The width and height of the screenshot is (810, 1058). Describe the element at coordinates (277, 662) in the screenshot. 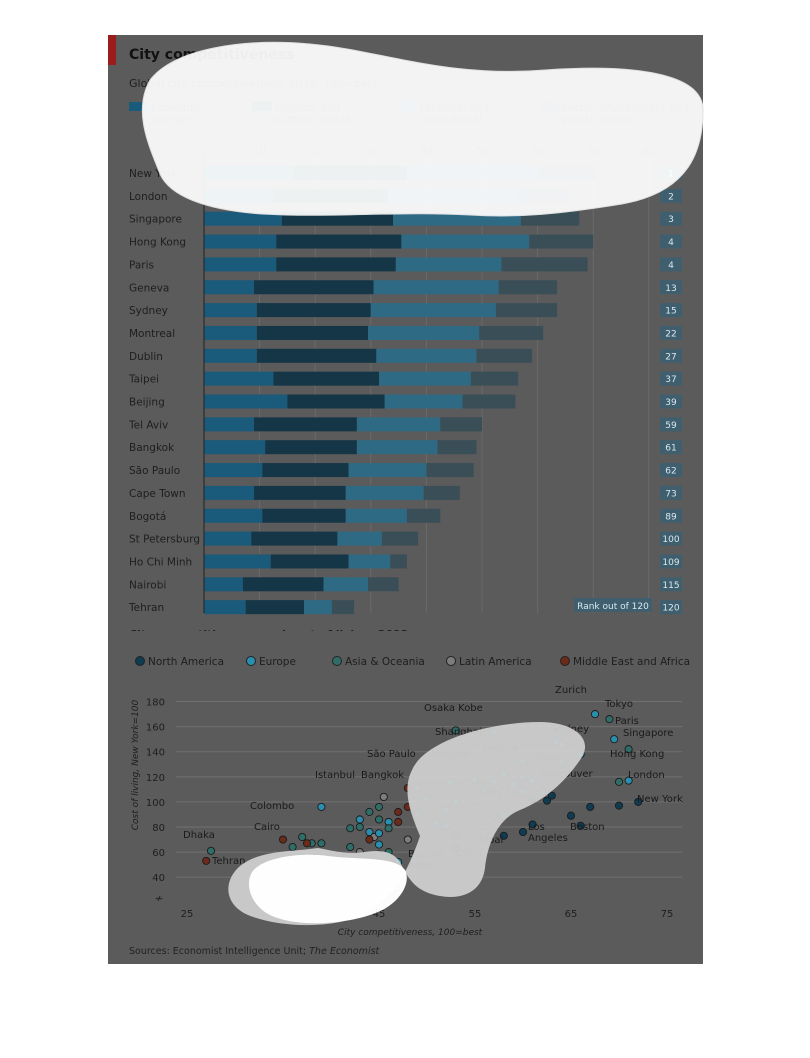

I see `scatter-legend-label: Europe` at that location.